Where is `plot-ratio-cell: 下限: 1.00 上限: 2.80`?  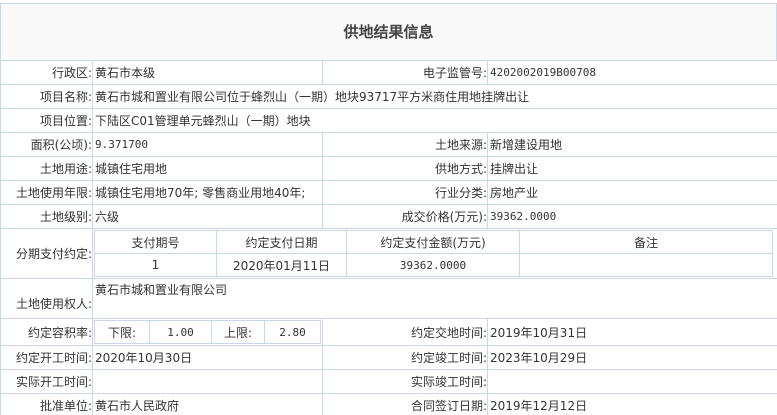 plot-ratio-cell: 下限: 1.00 上限: 2.80 is located at coordinates (207, 332).